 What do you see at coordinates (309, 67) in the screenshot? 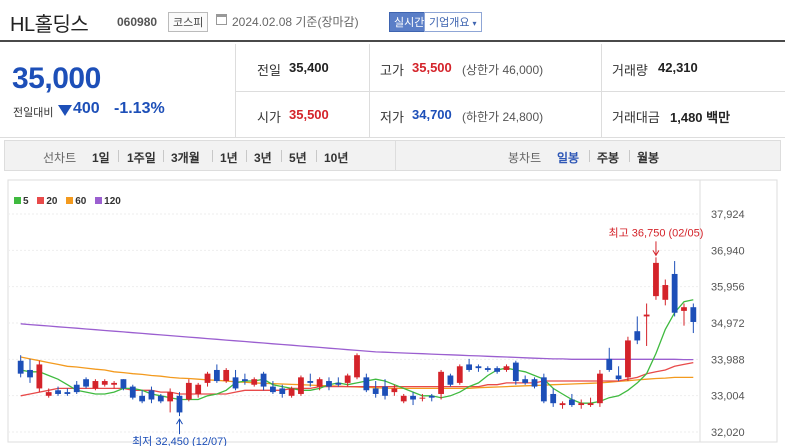
I see `stat-prev-value: 35,400` at bounding box center [309, 67].